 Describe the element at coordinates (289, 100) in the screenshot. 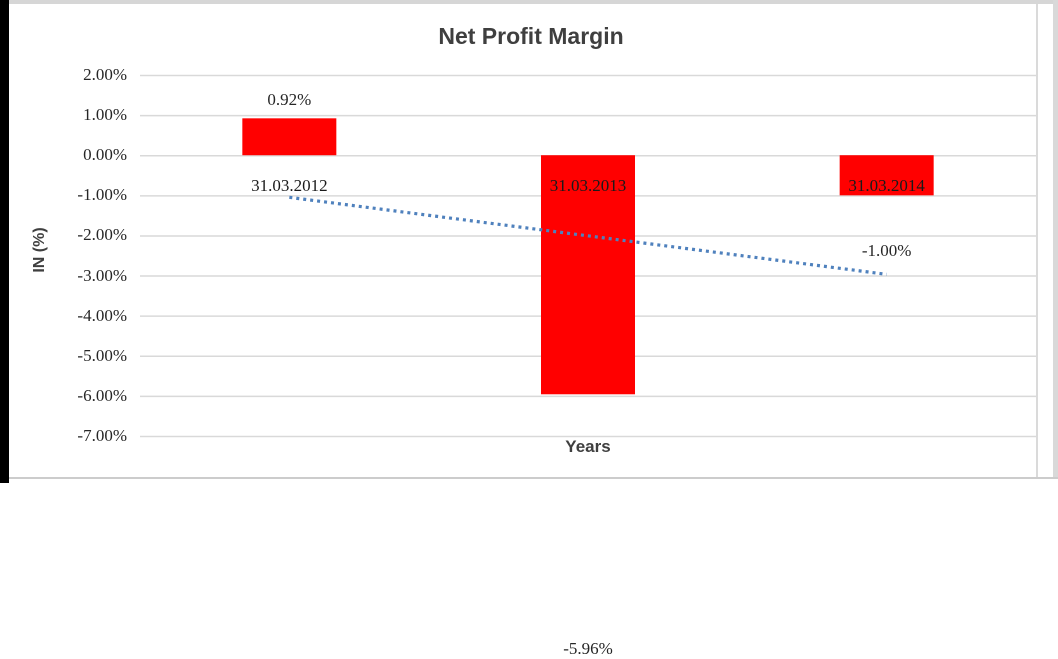

I see `bar-data-label: 0.92%` at that location.